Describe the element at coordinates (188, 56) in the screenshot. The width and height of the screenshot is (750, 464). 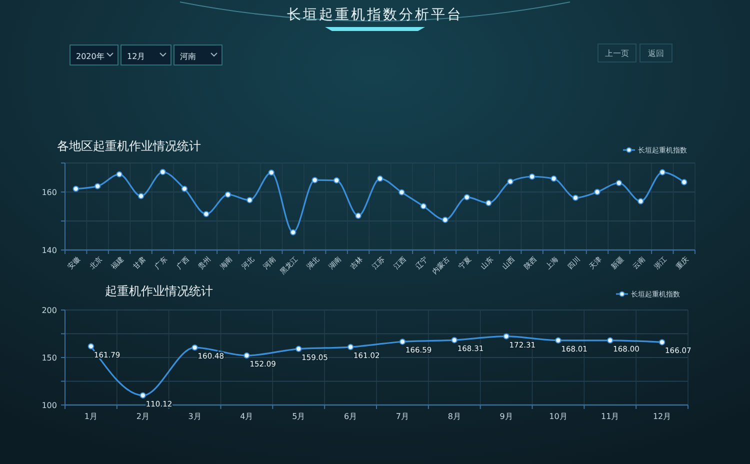
I see `text: 河南` at that location.